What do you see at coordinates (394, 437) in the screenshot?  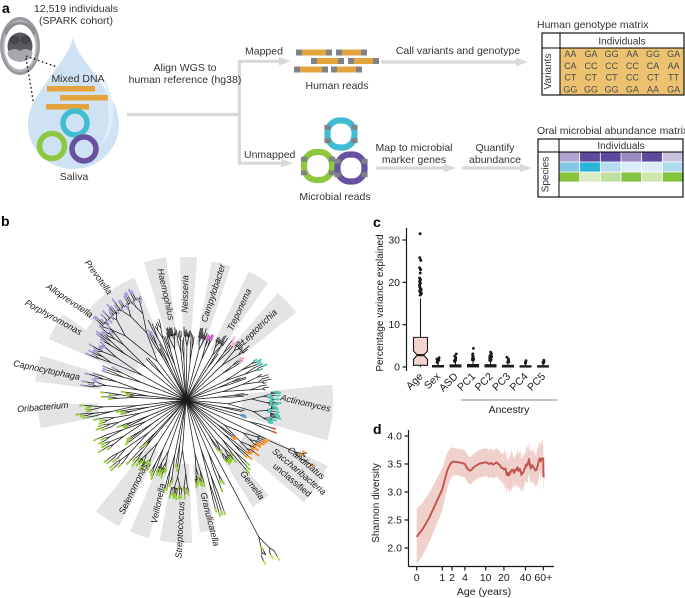 I see `svg-text: 4.0` at bounding box center [394, 437].